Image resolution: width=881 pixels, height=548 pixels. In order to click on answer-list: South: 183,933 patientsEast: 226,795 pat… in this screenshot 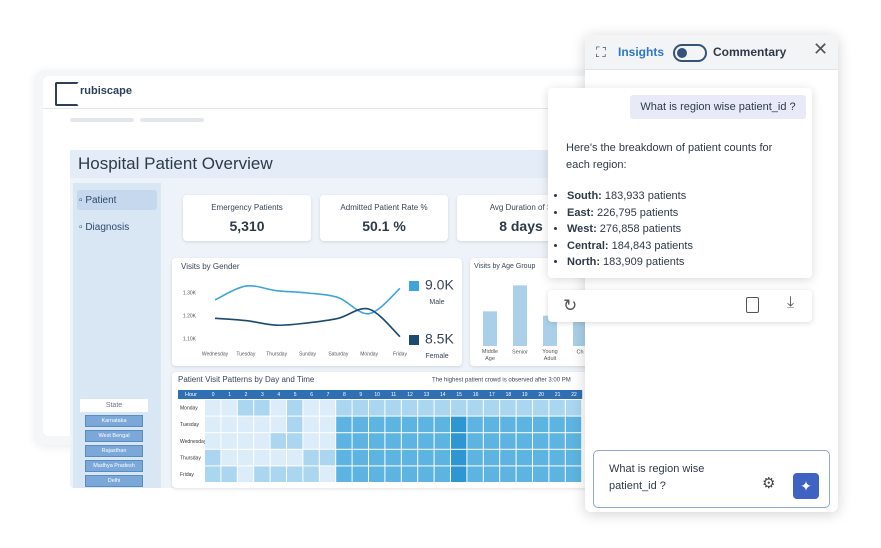, I will do `click(623, 229)`.